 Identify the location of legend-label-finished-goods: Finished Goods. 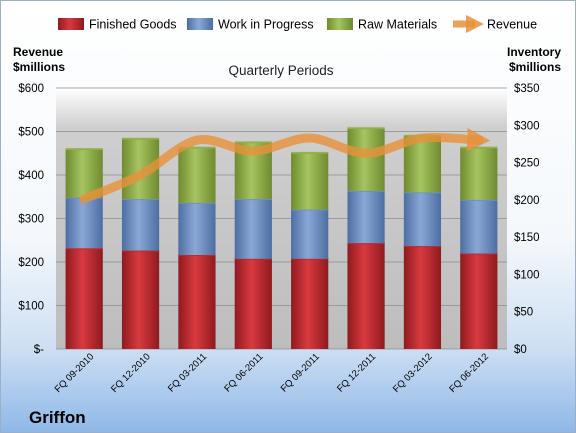
(133, 25).